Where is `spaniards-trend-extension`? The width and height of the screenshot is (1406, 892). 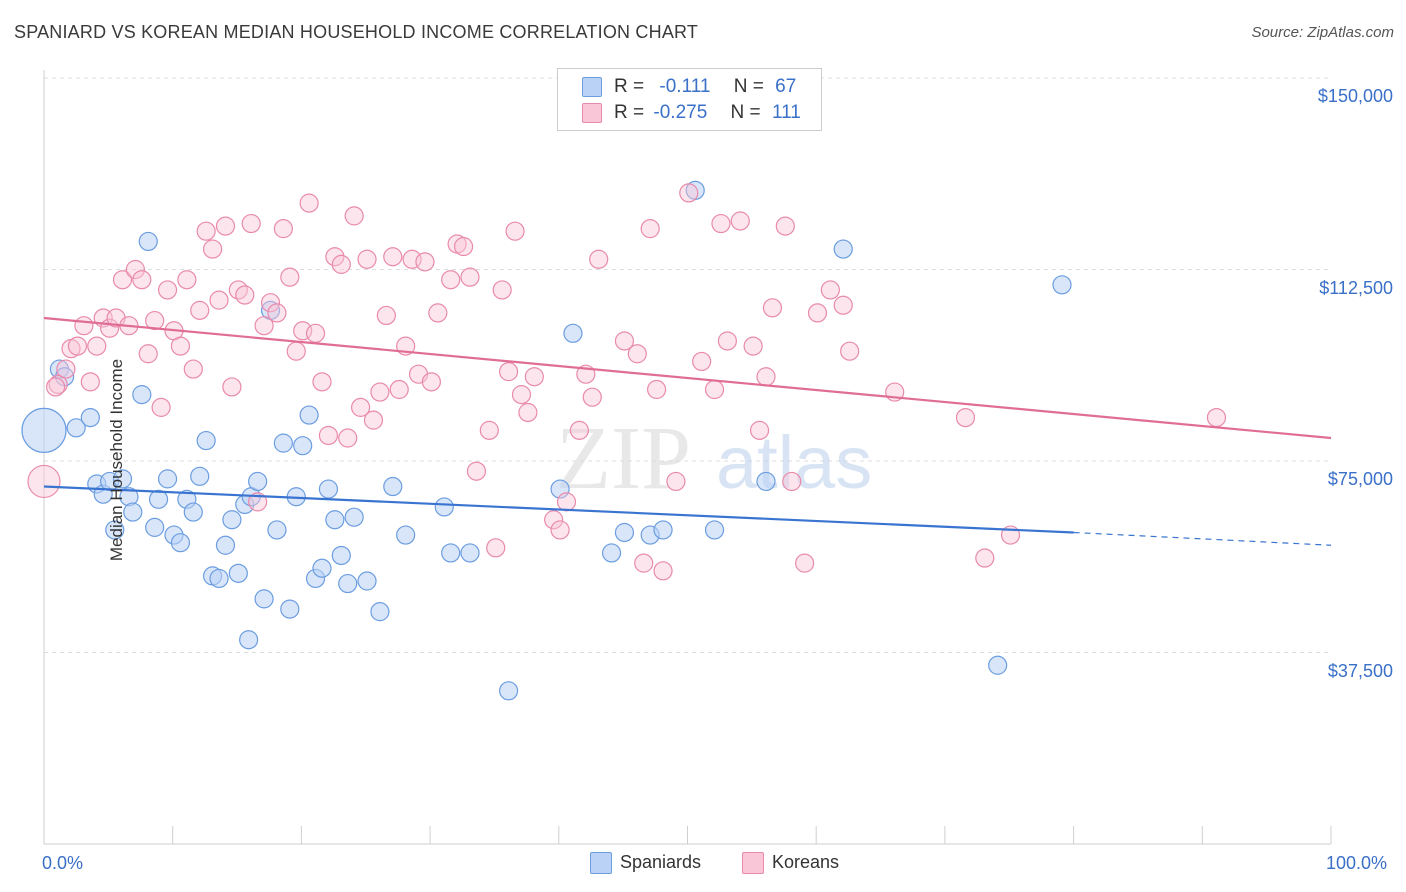 spaniards-trend-extension is located at coordinates (1202, 538).